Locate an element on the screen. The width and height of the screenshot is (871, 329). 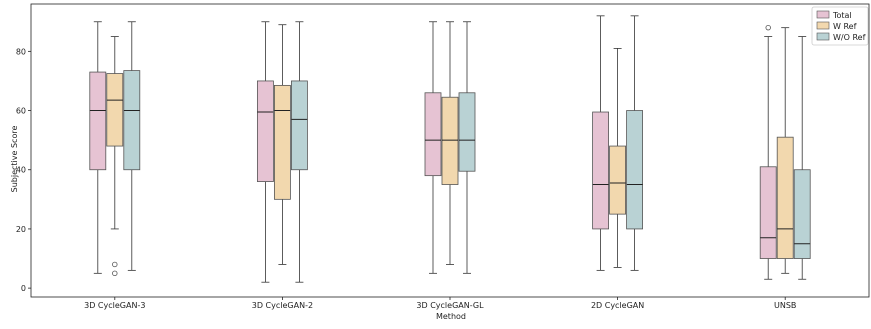
y-tick-label: 40 is located at coordinates (21, 170).